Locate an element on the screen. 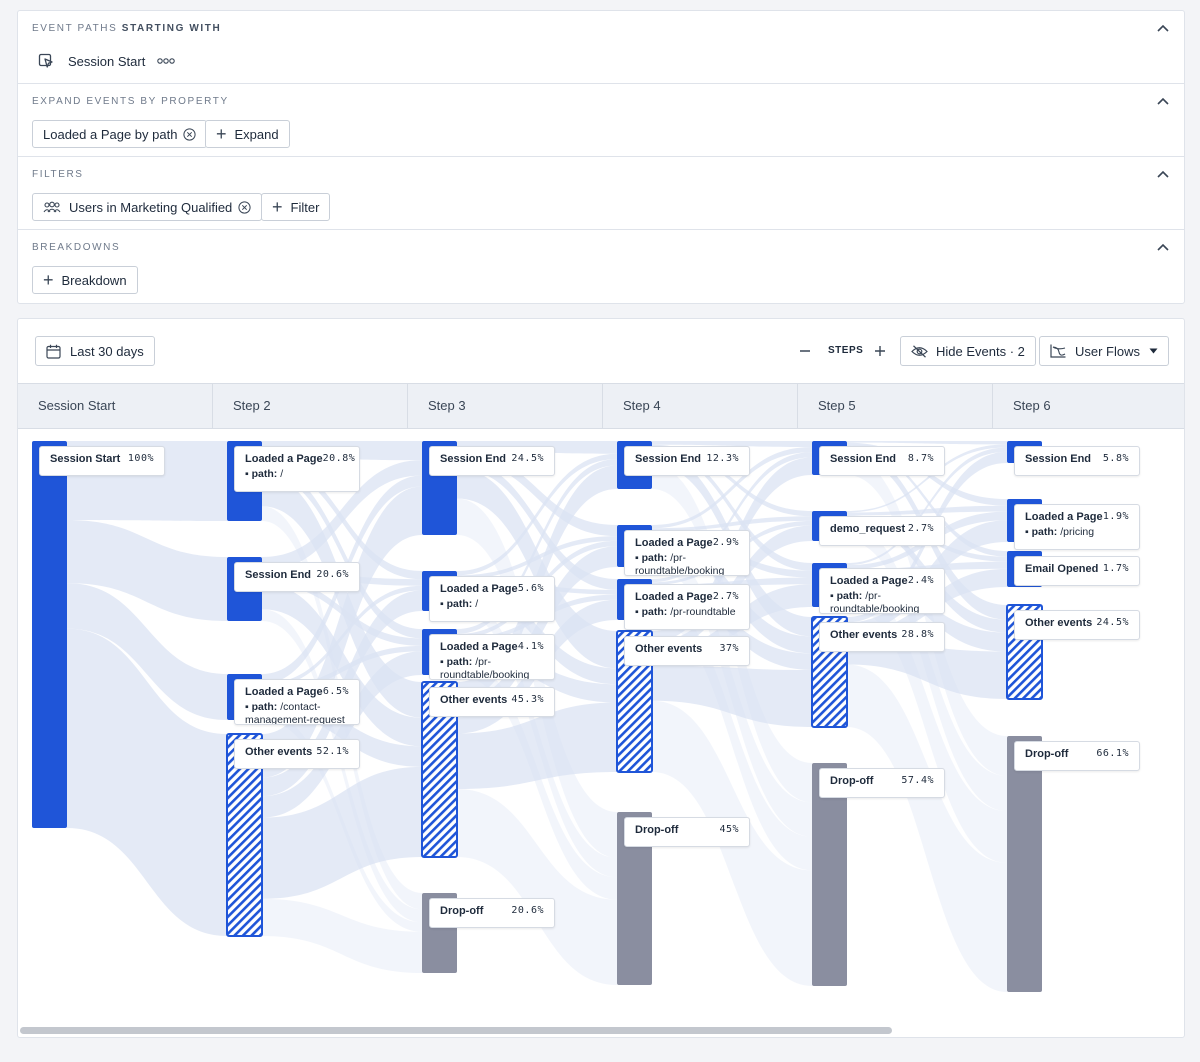 This screenshot has height=1062, width=1200. node-label: Other events 45.3% is located at coordinates (492, 702).